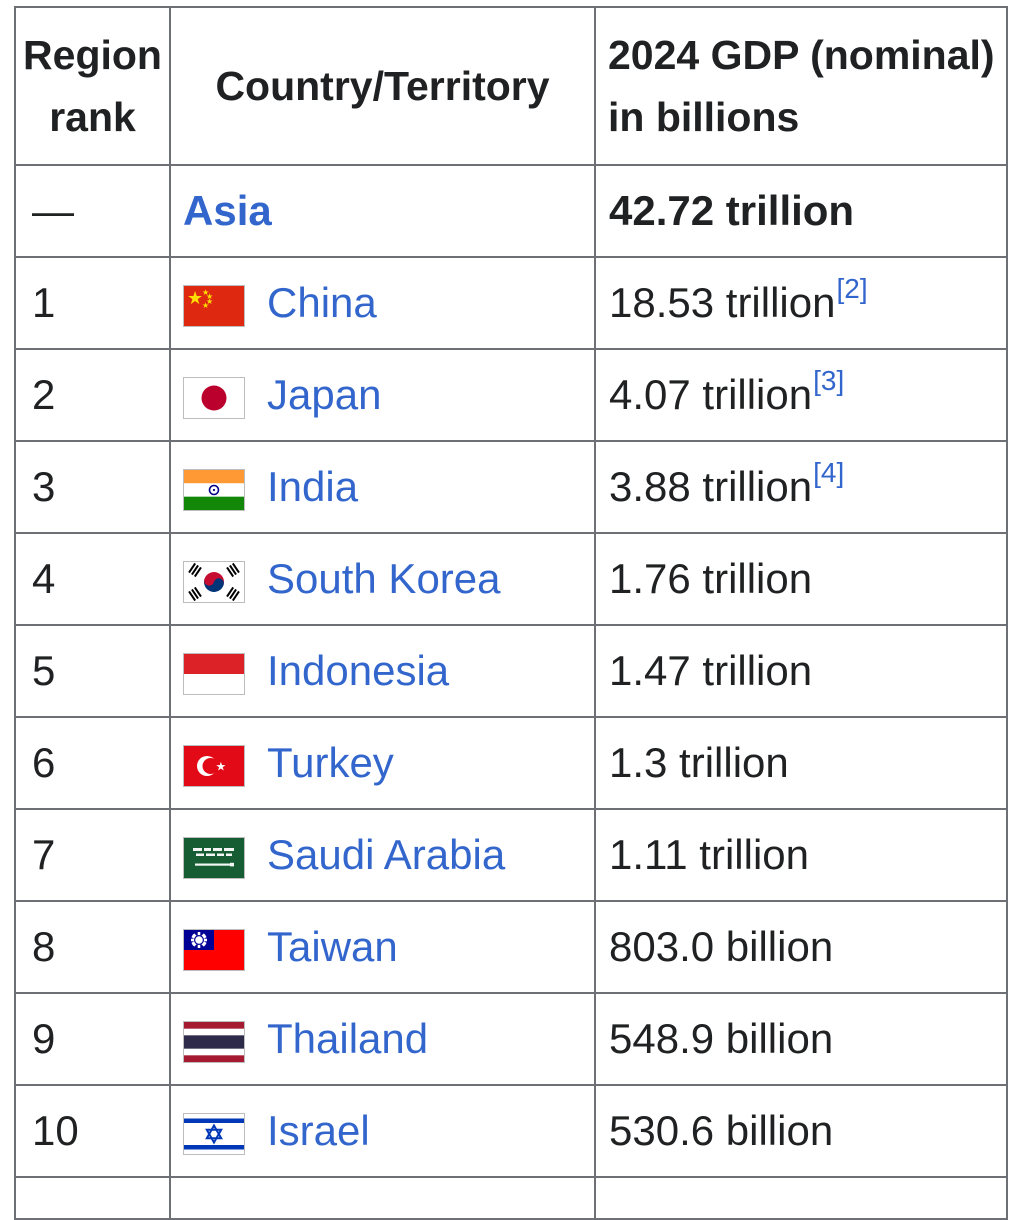 The height and width of the screenshot is (1220, 1018). Describe the element at coordinates (382, 303) in the screenshot. I see `country-cell: ★ ★ ★ ★ ★ China` at that location.